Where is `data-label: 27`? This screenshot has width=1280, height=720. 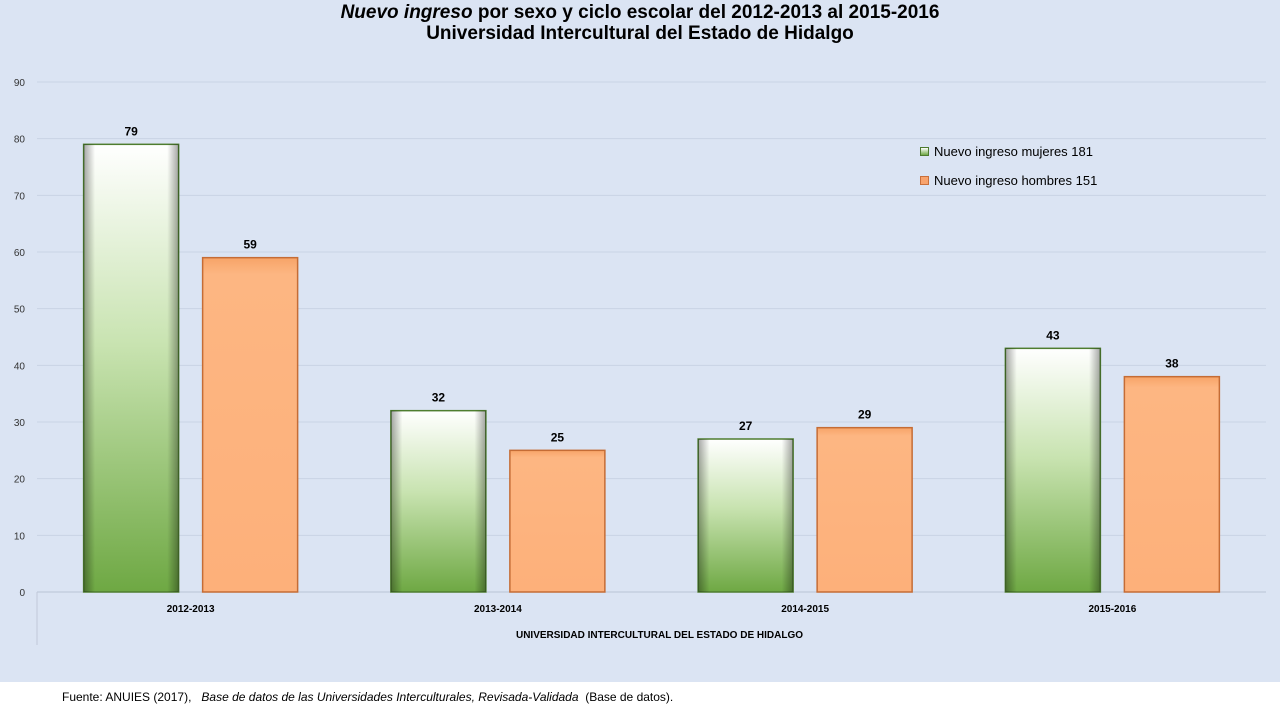
data-label: 27 is located at coordinates (746, 426).